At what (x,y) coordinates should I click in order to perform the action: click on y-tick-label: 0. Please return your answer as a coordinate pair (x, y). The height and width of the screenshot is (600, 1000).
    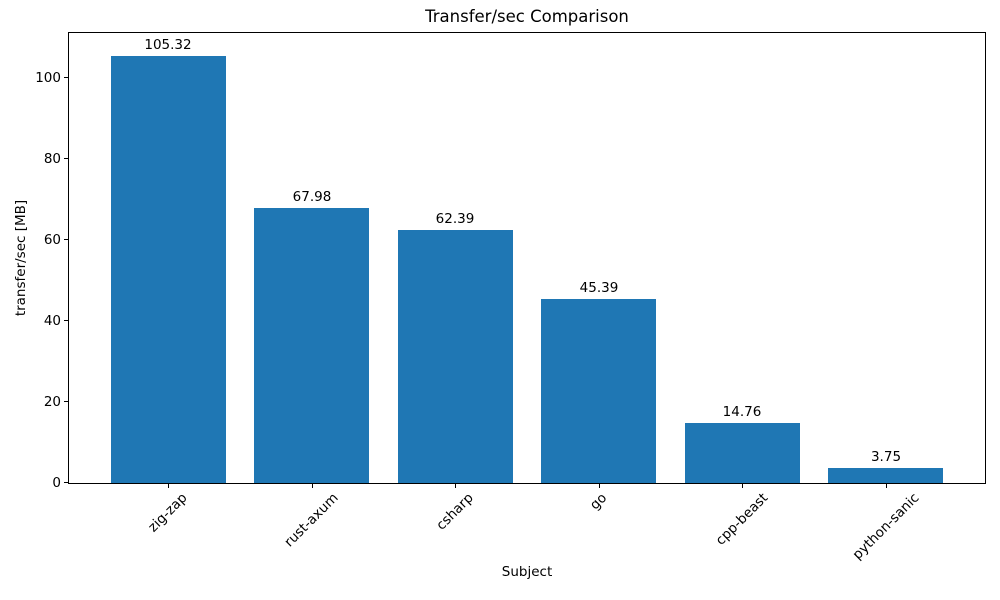
    Looking at the image, I should click on (56, 483).